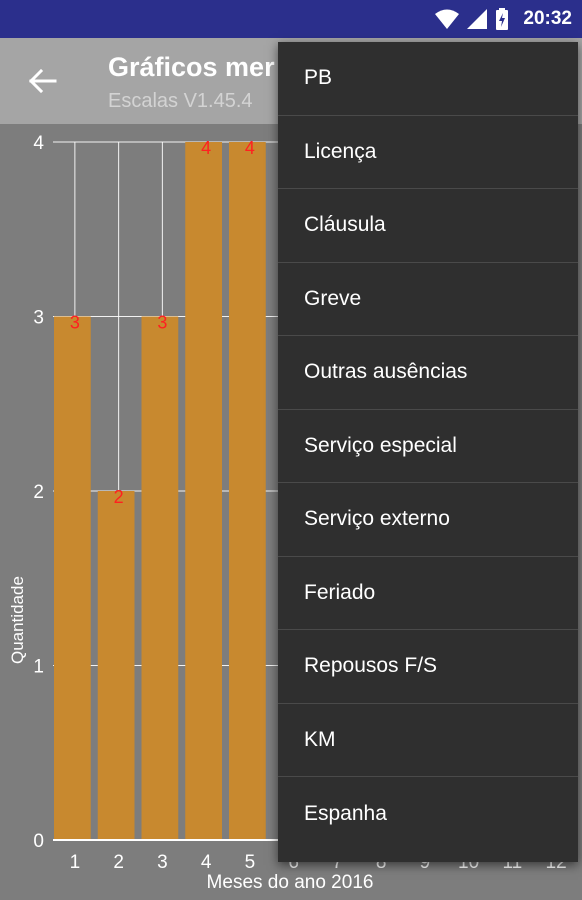 This screenshot has height=900, width=582. Describe the element at coordinates (428, 667) in the screenshot. I see `menu-item: Repousos F/S` at that location.